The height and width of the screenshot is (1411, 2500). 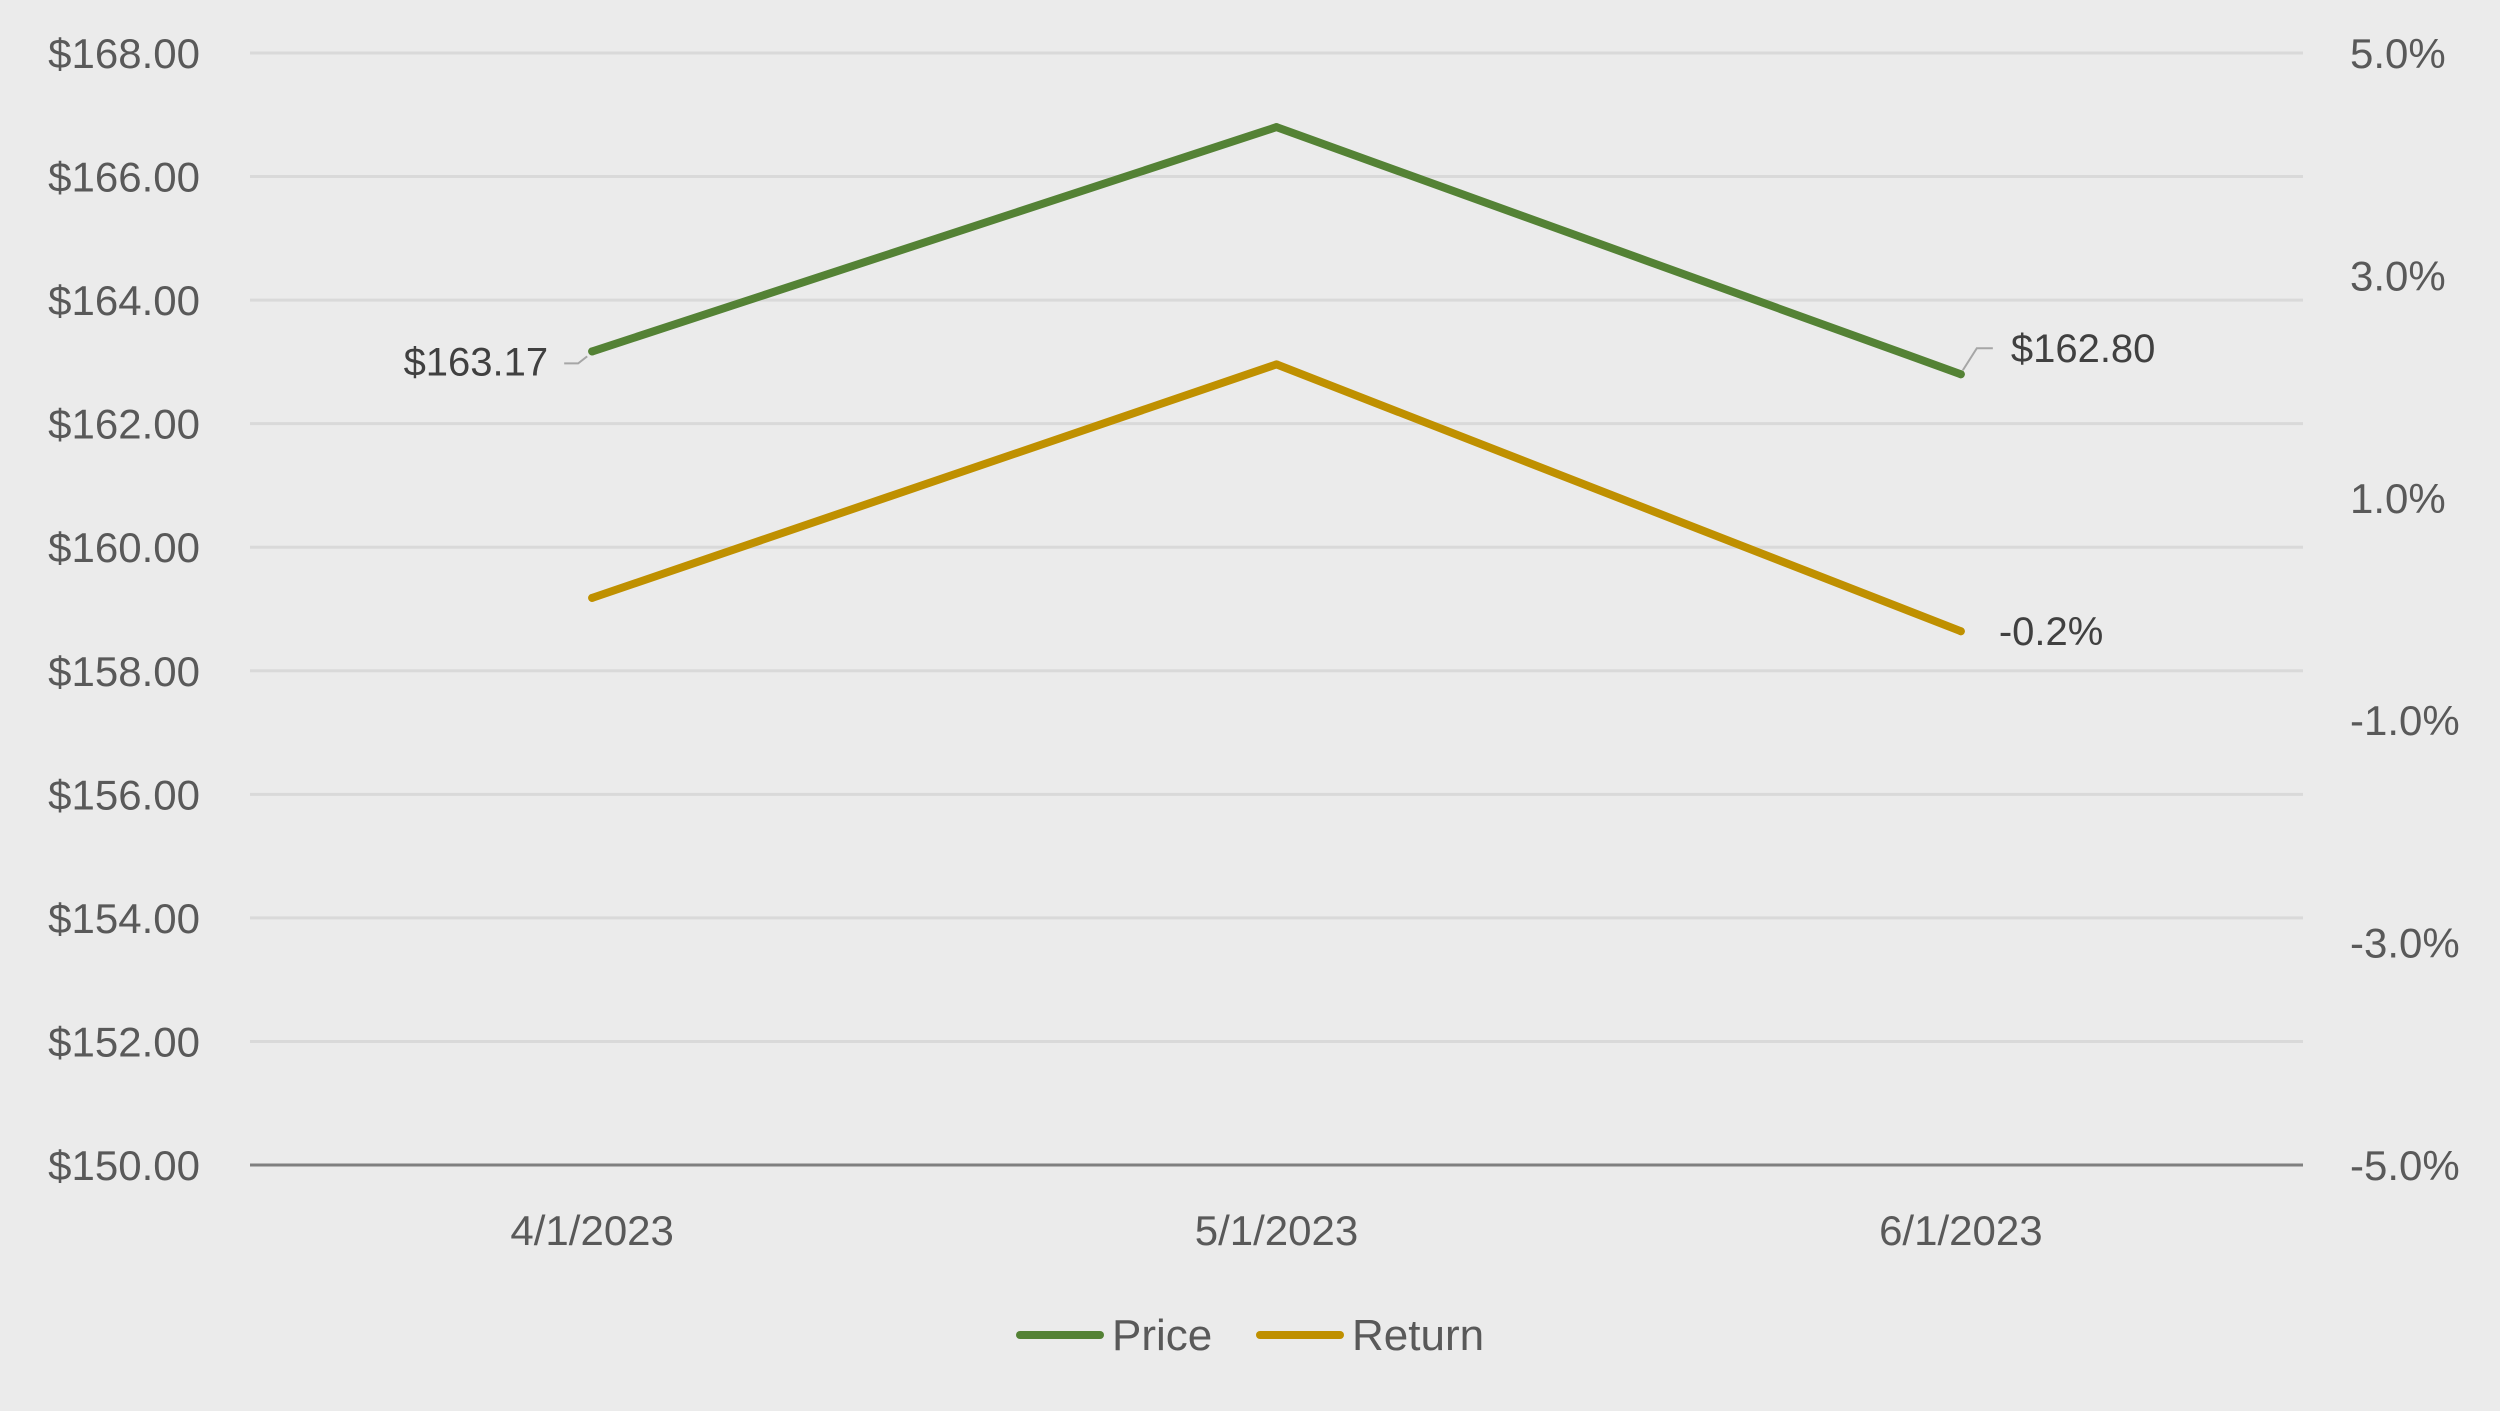 What do you see at coordinates (2398, 53) in the screenshot?
I see `y-right-tick-label: 5.0%` at bounding box center [2398, 53].